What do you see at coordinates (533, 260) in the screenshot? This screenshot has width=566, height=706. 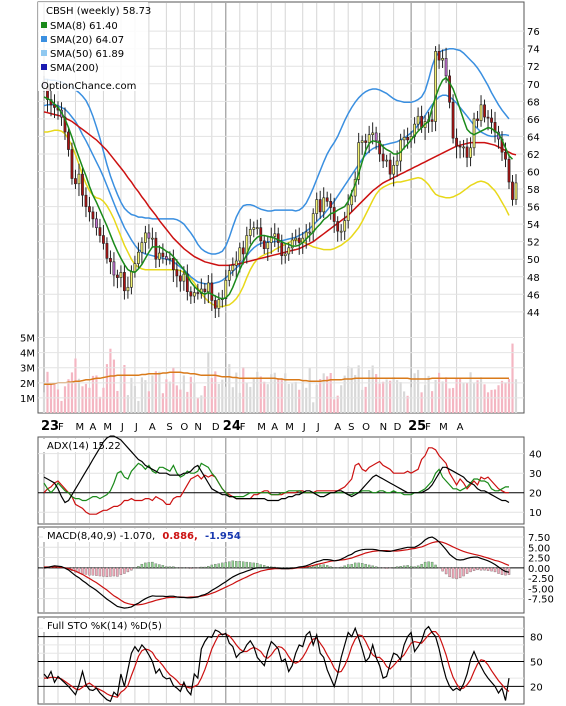 I see `y-tick-label: 50` at bounding box center [533, 260].